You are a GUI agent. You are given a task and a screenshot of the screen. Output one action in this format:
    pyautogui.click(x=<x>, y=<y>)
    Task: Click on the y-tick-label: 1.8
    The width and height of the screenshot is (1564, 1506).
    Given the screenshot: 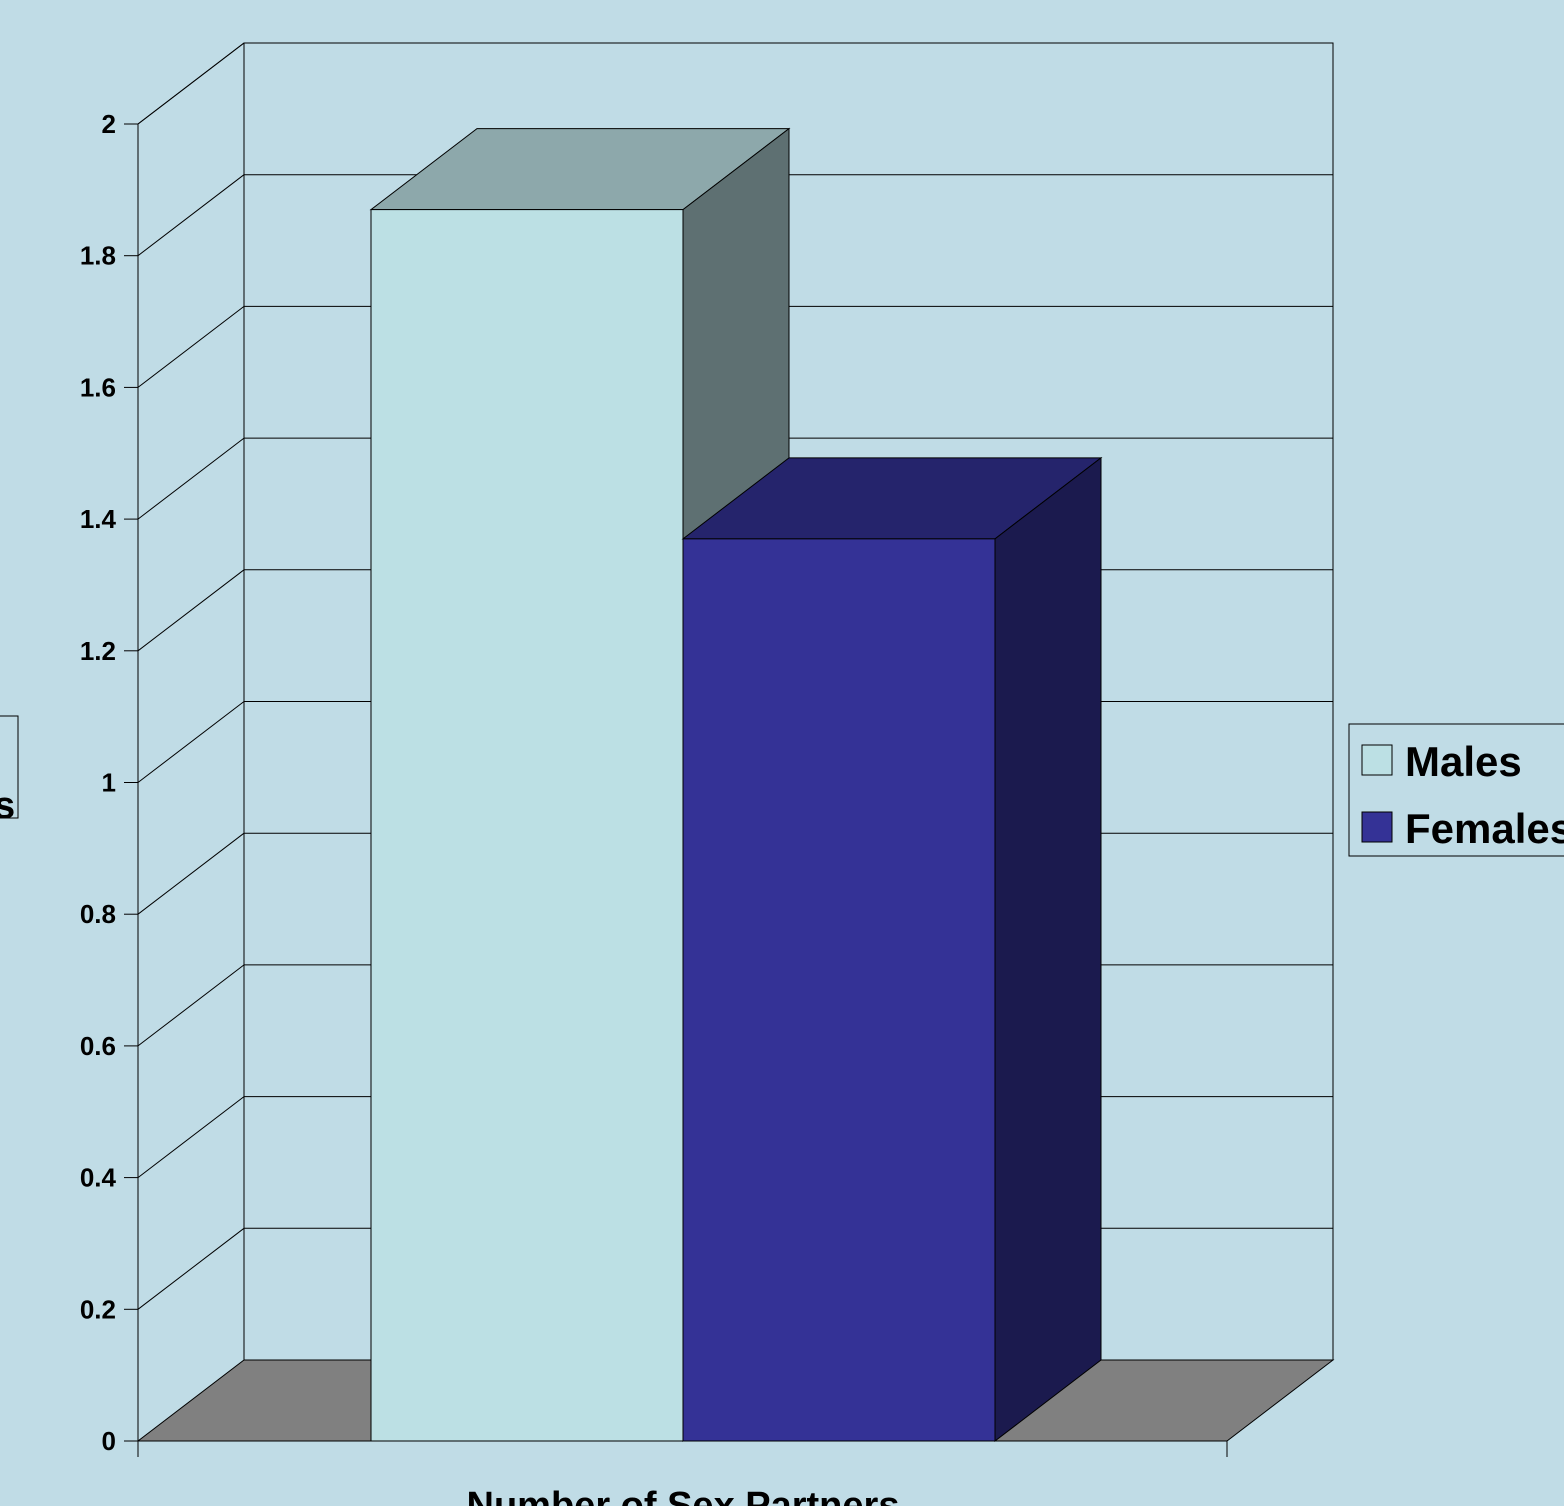 What is the action you would take?
    pyautogui.click(x=98, y=256)
    